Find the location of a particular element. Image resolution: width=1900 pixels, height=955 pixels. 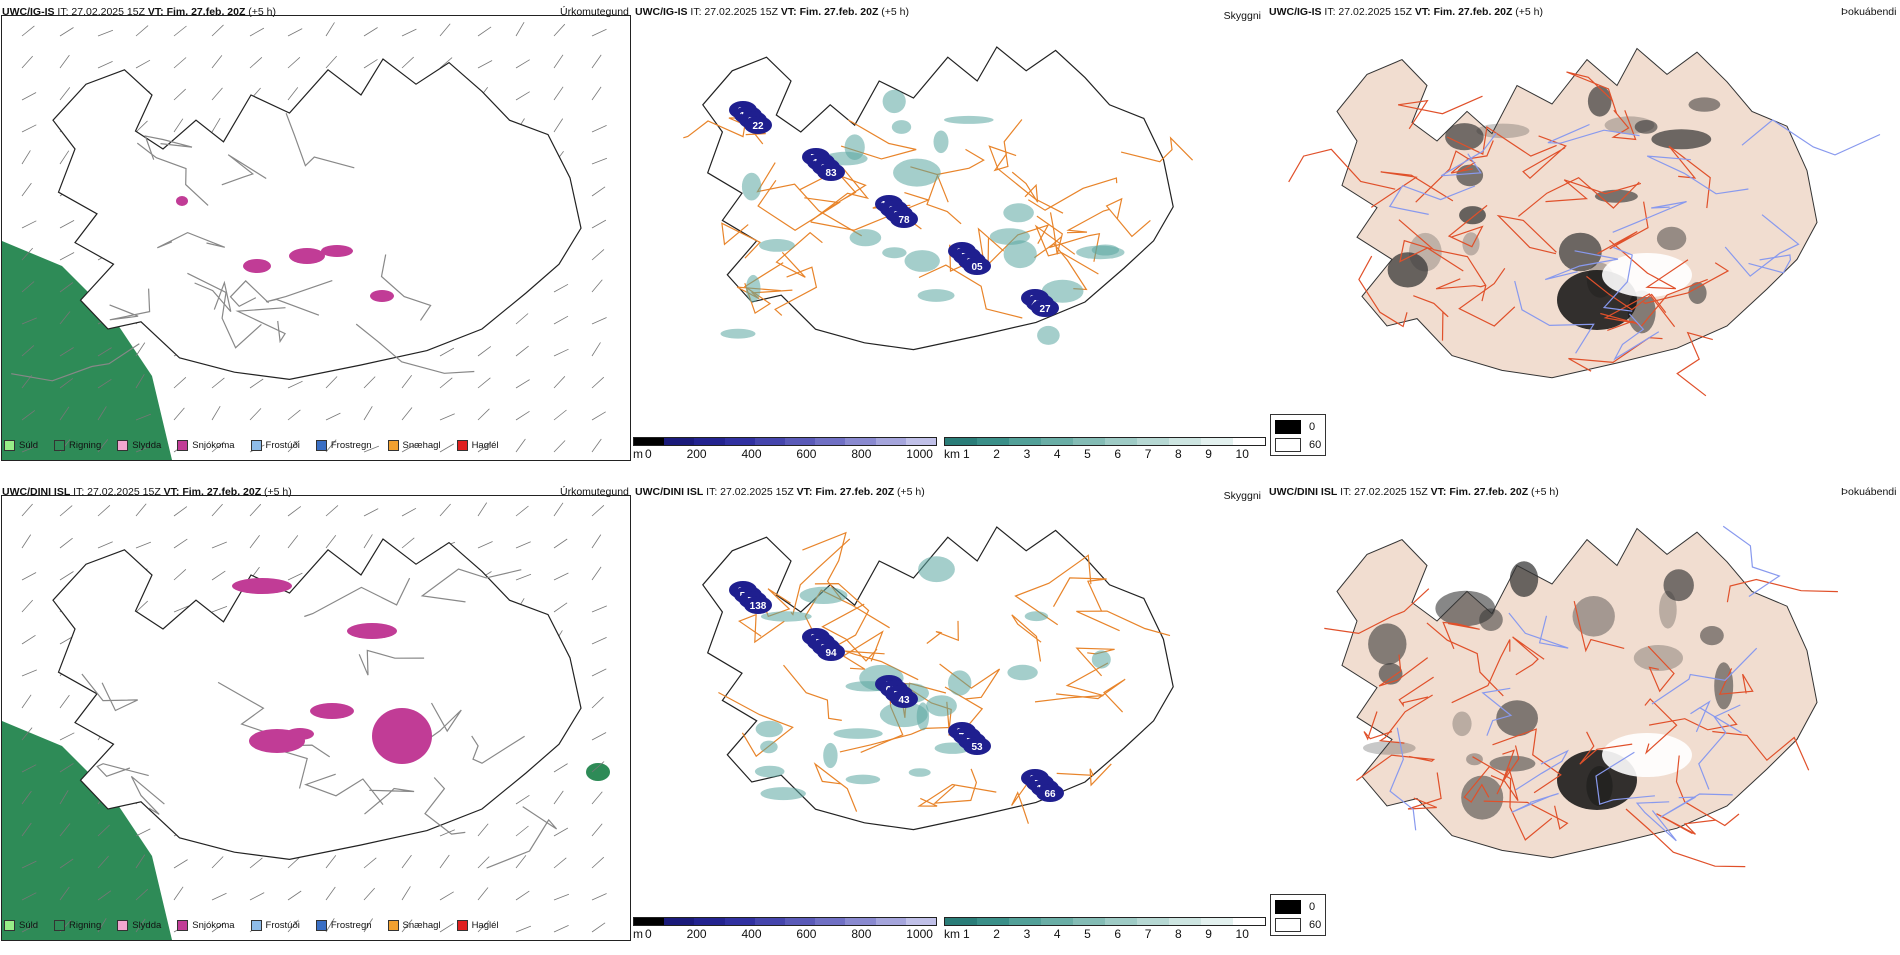

m-colorbar is located at coordinates (785, 441).